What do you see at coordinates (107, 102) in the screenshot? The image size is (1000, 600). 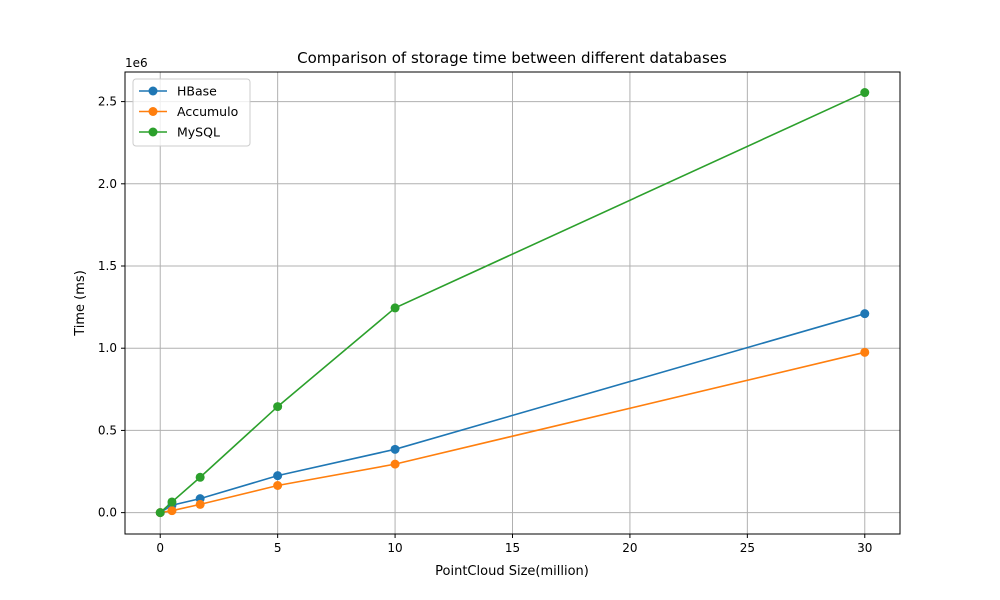 I see `y-tick-label: 2.5` at bounding box center [107, 102].